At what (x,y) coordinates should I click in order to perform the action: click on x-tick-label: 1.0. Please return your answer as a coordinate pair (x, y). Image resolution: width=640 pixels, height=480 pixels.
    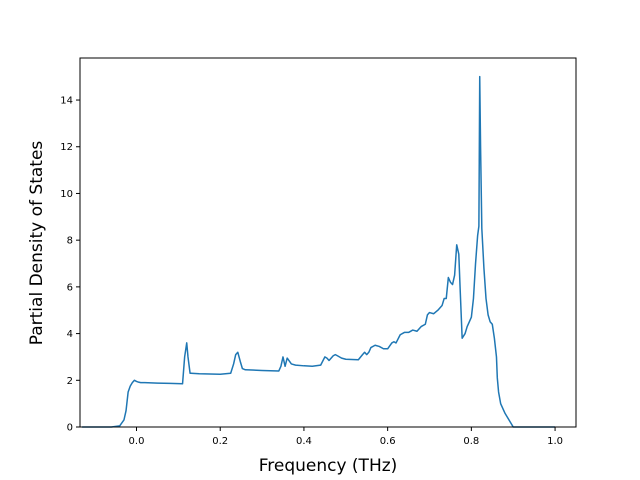
    Looking at the image, I should click on (555, 441).